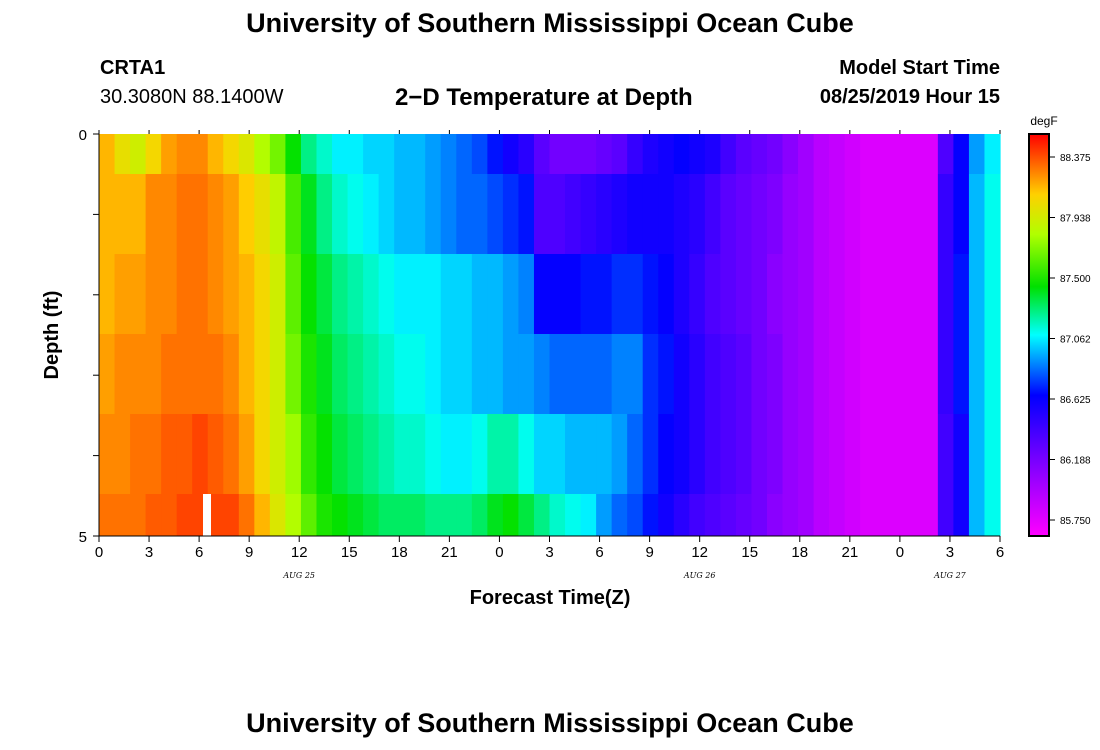  What do you see at coordinates (1075, 461) in the screenshot?
I see `colorbar-tick-label: 86.188` at bounding box center [1075, 461].